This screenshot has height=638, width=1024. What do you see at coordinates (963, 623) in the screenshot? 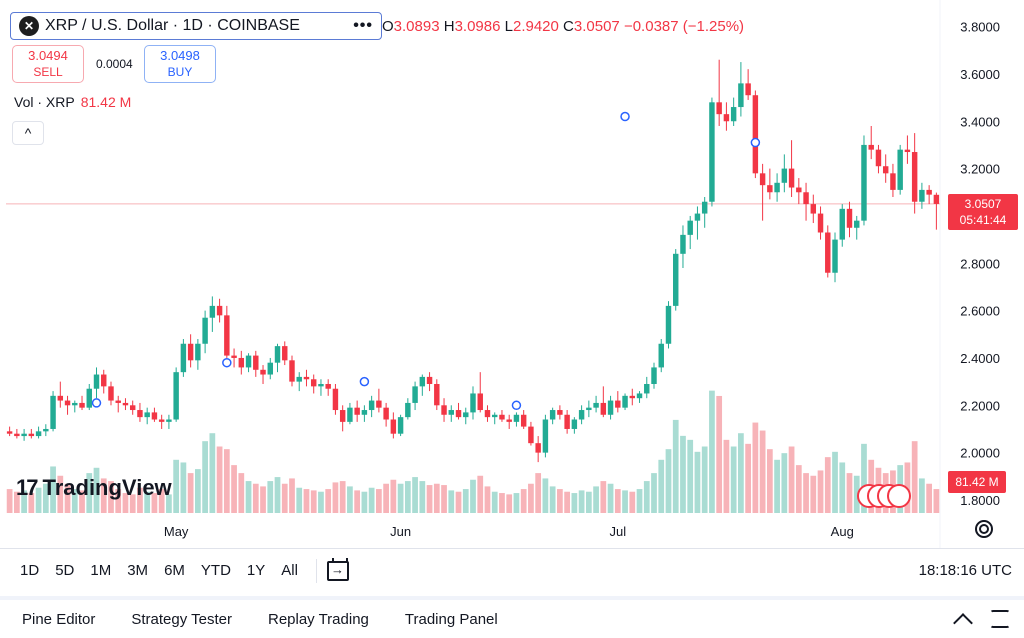
I see `expand-panel-icon` at bounding box center [963, 623].